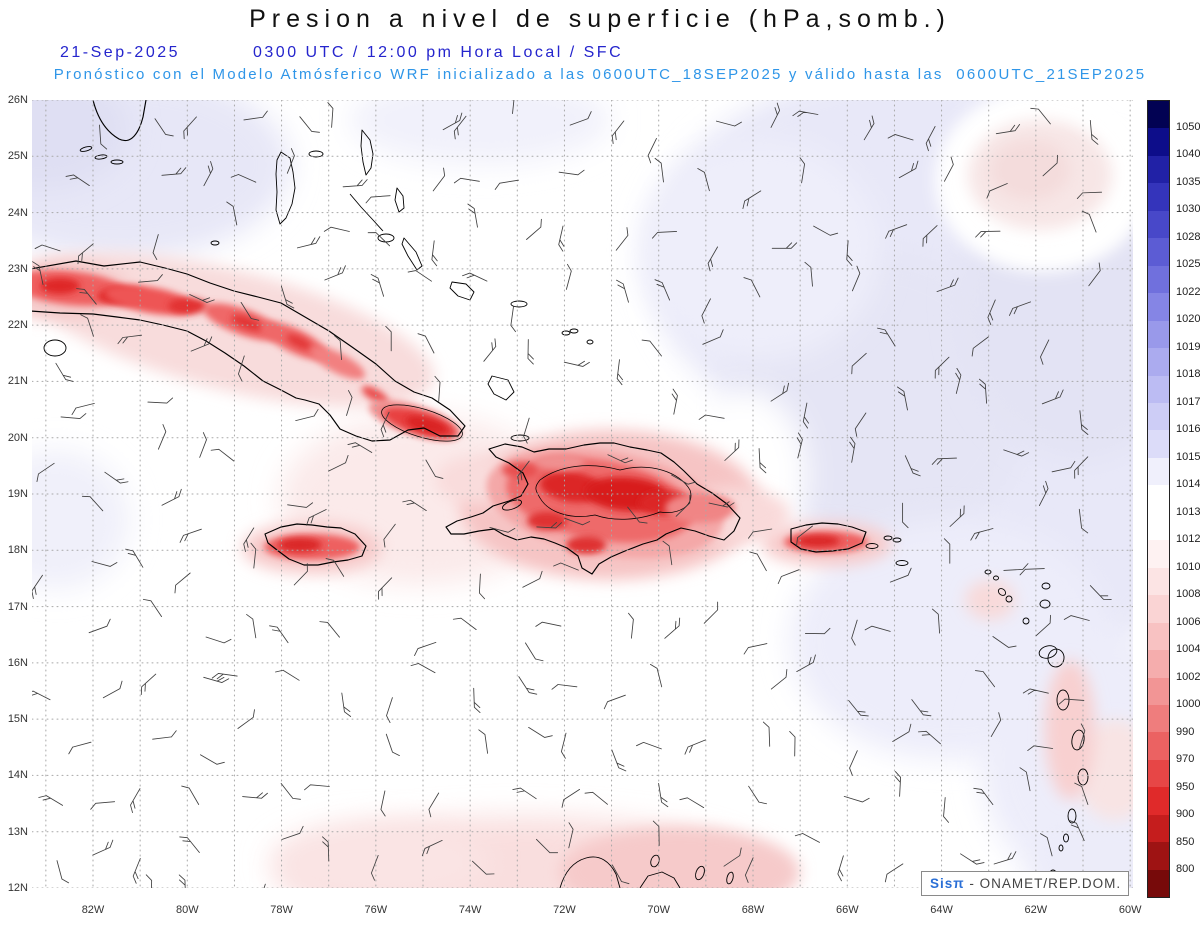 The height and width of the screenshot is (927, 1200). What do you see at coordinates (947, 883) in the screenshot?
I see `watermark-brand: Sisπ` at bounding box center [947, 883].